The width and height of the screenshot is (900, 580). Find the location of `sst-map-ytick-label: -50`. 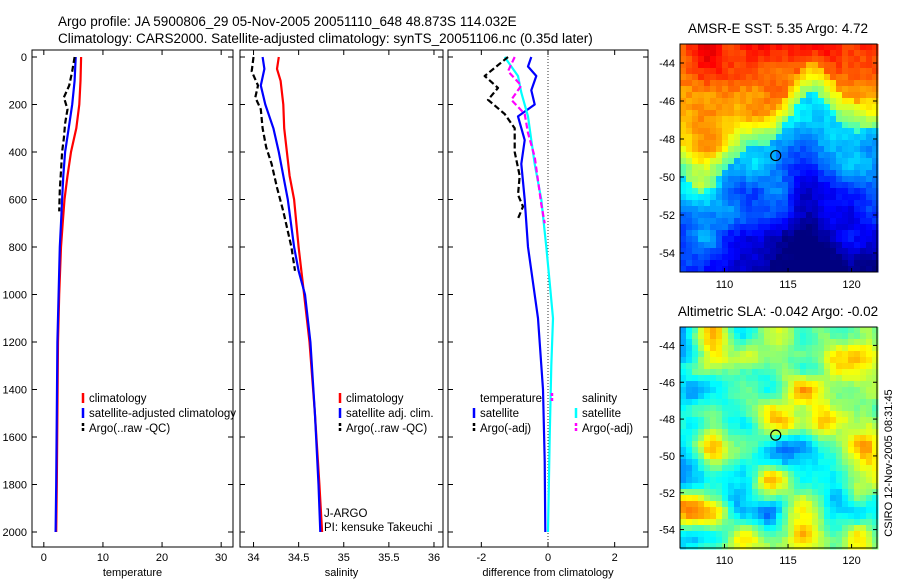

sst-map-ytick-label: -50 is located at coordinates (667, 178).